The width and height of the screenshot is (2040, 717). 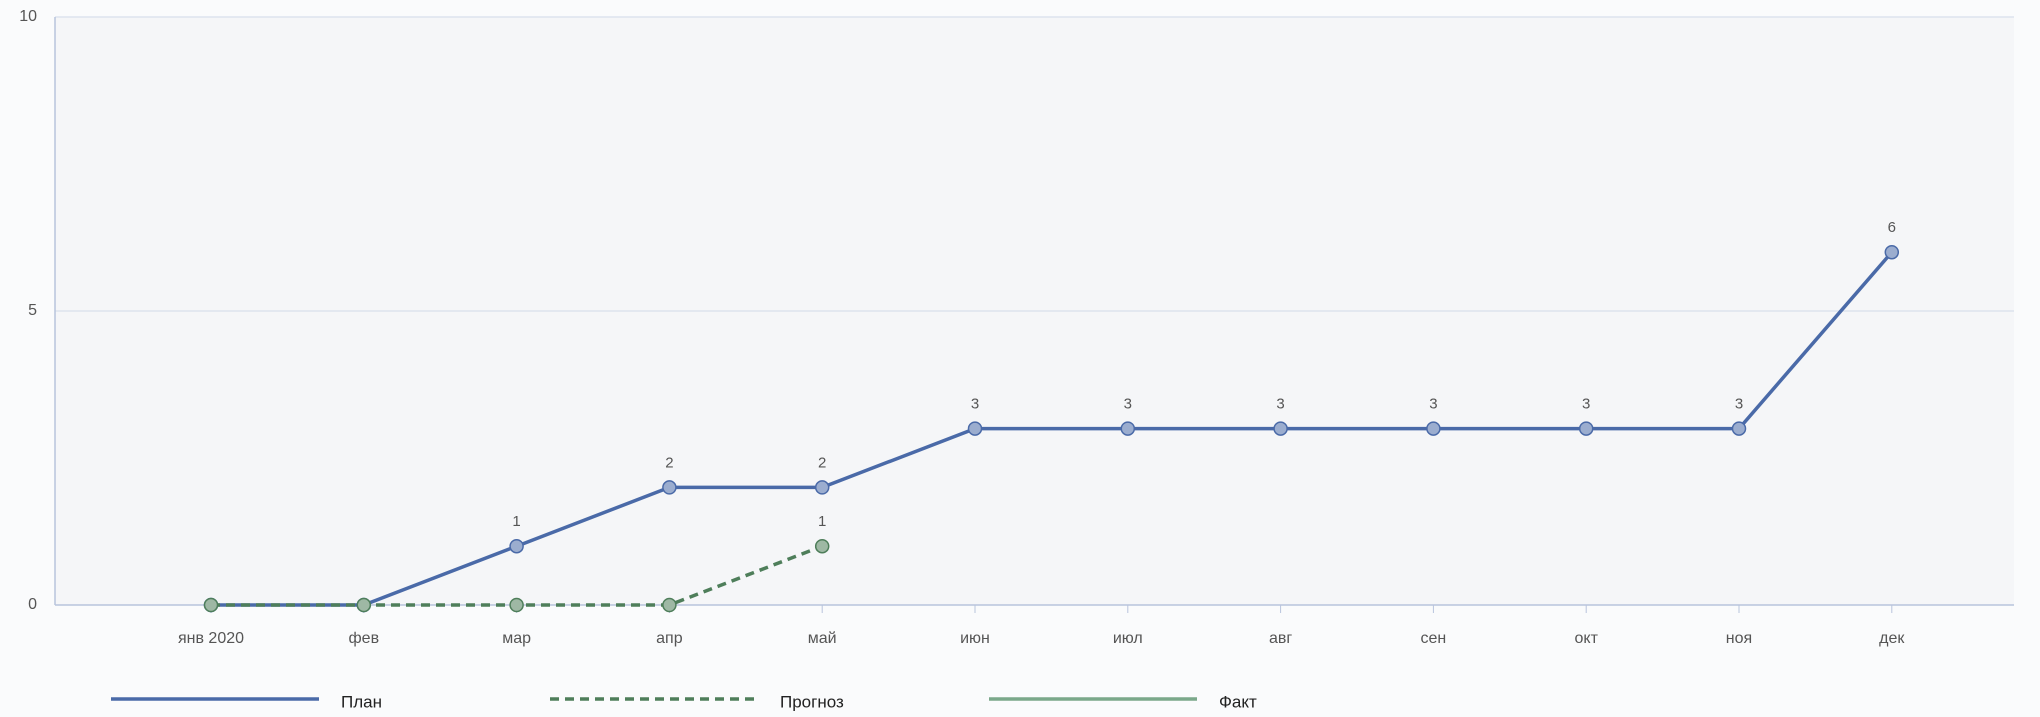 What do you see at coordinates (822, 638) in the screenshot?
I see `x-tick-label: май` at bounding box center [822, 638].